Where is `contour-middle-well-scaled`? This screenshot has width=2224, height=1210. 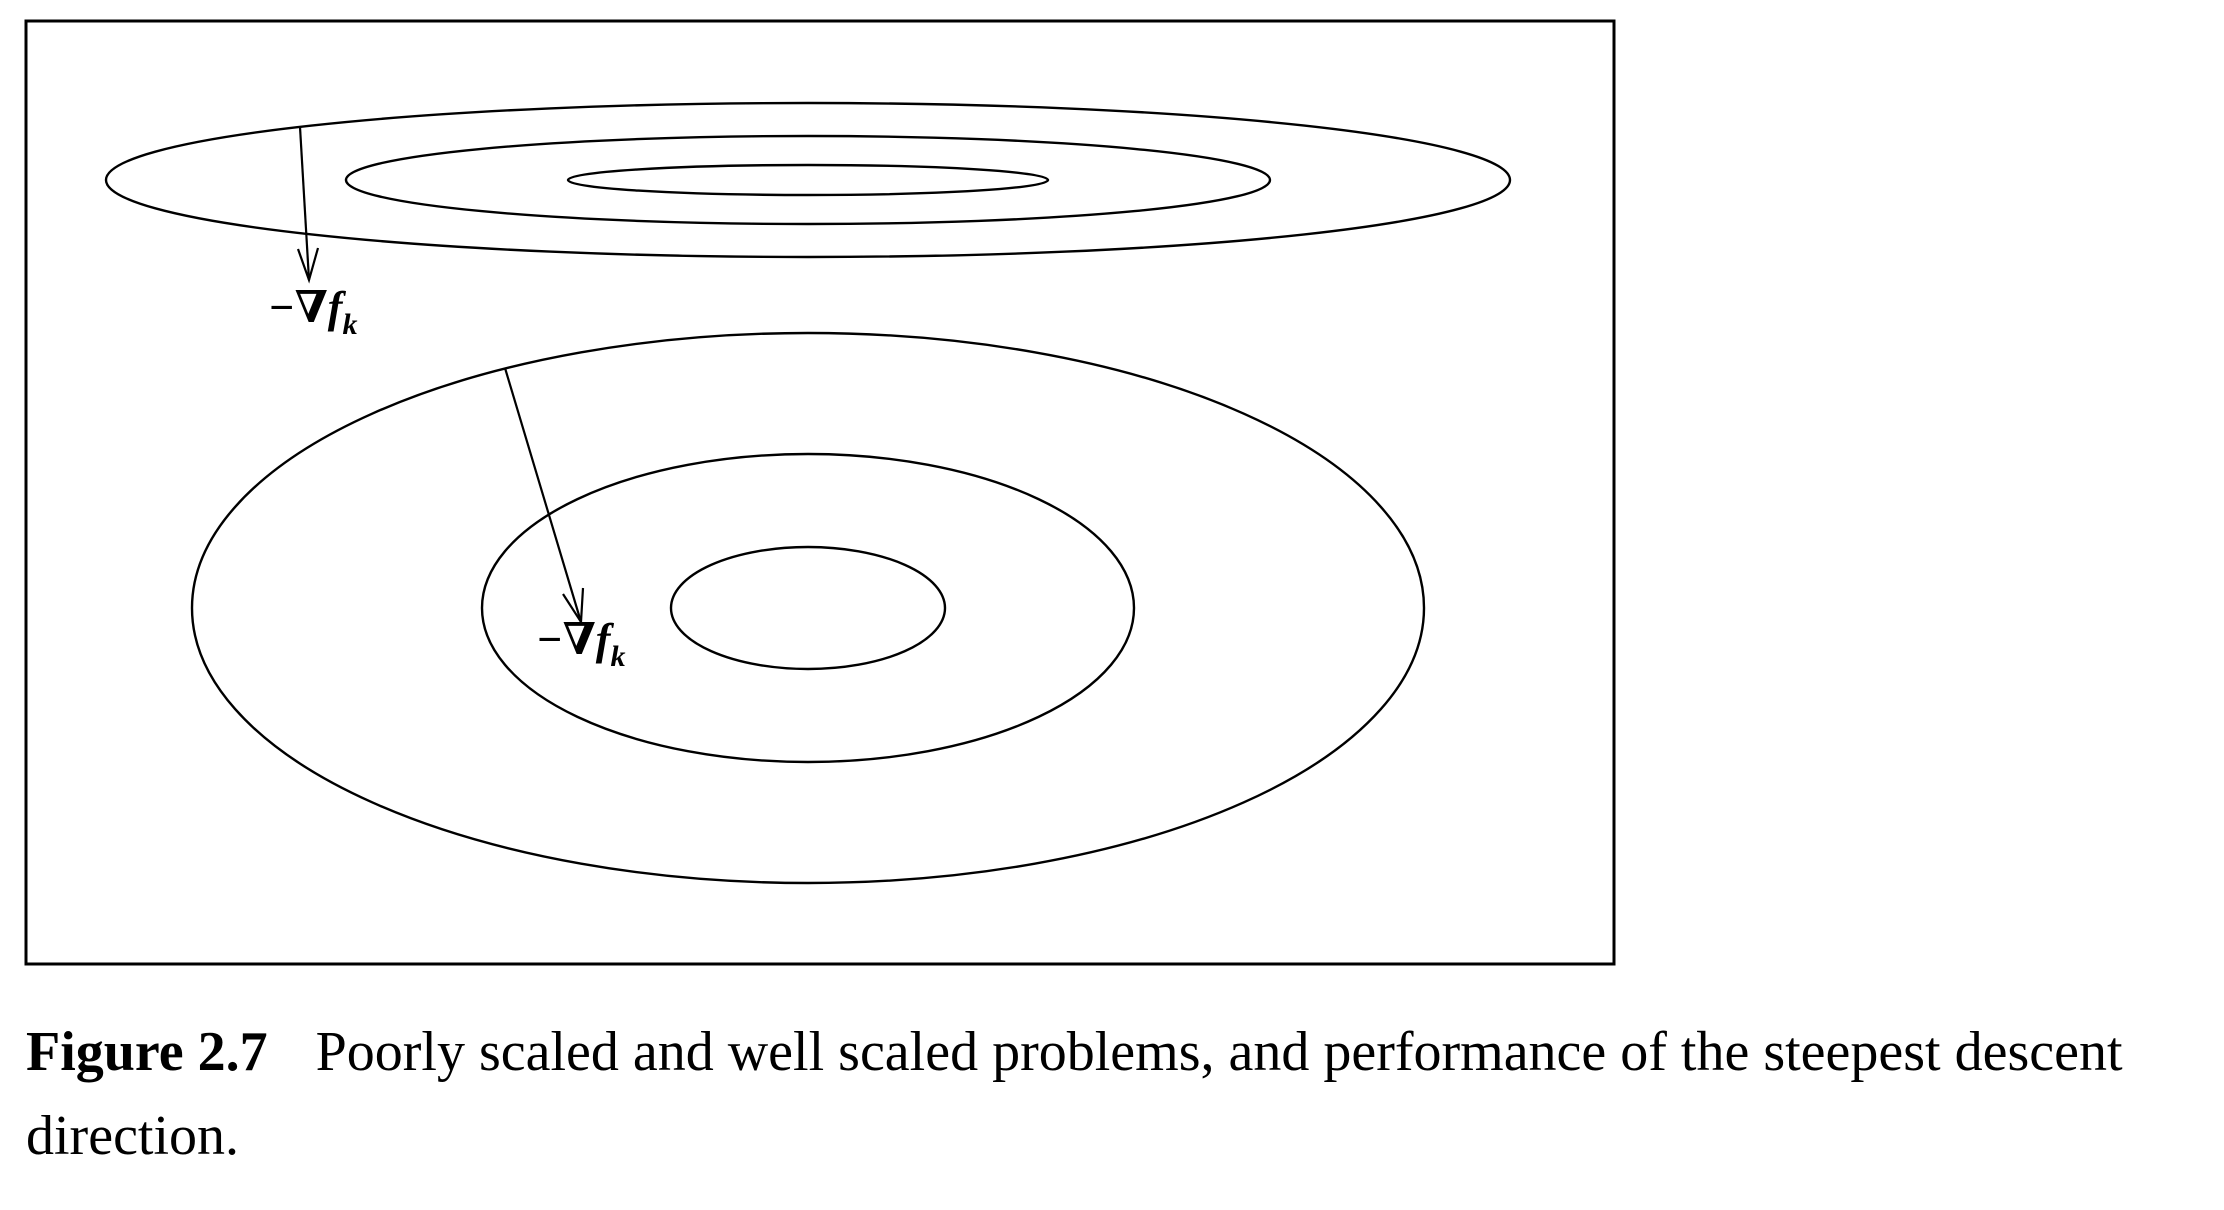 contour-middle-well-scaled is located at coordinates (808, 608).